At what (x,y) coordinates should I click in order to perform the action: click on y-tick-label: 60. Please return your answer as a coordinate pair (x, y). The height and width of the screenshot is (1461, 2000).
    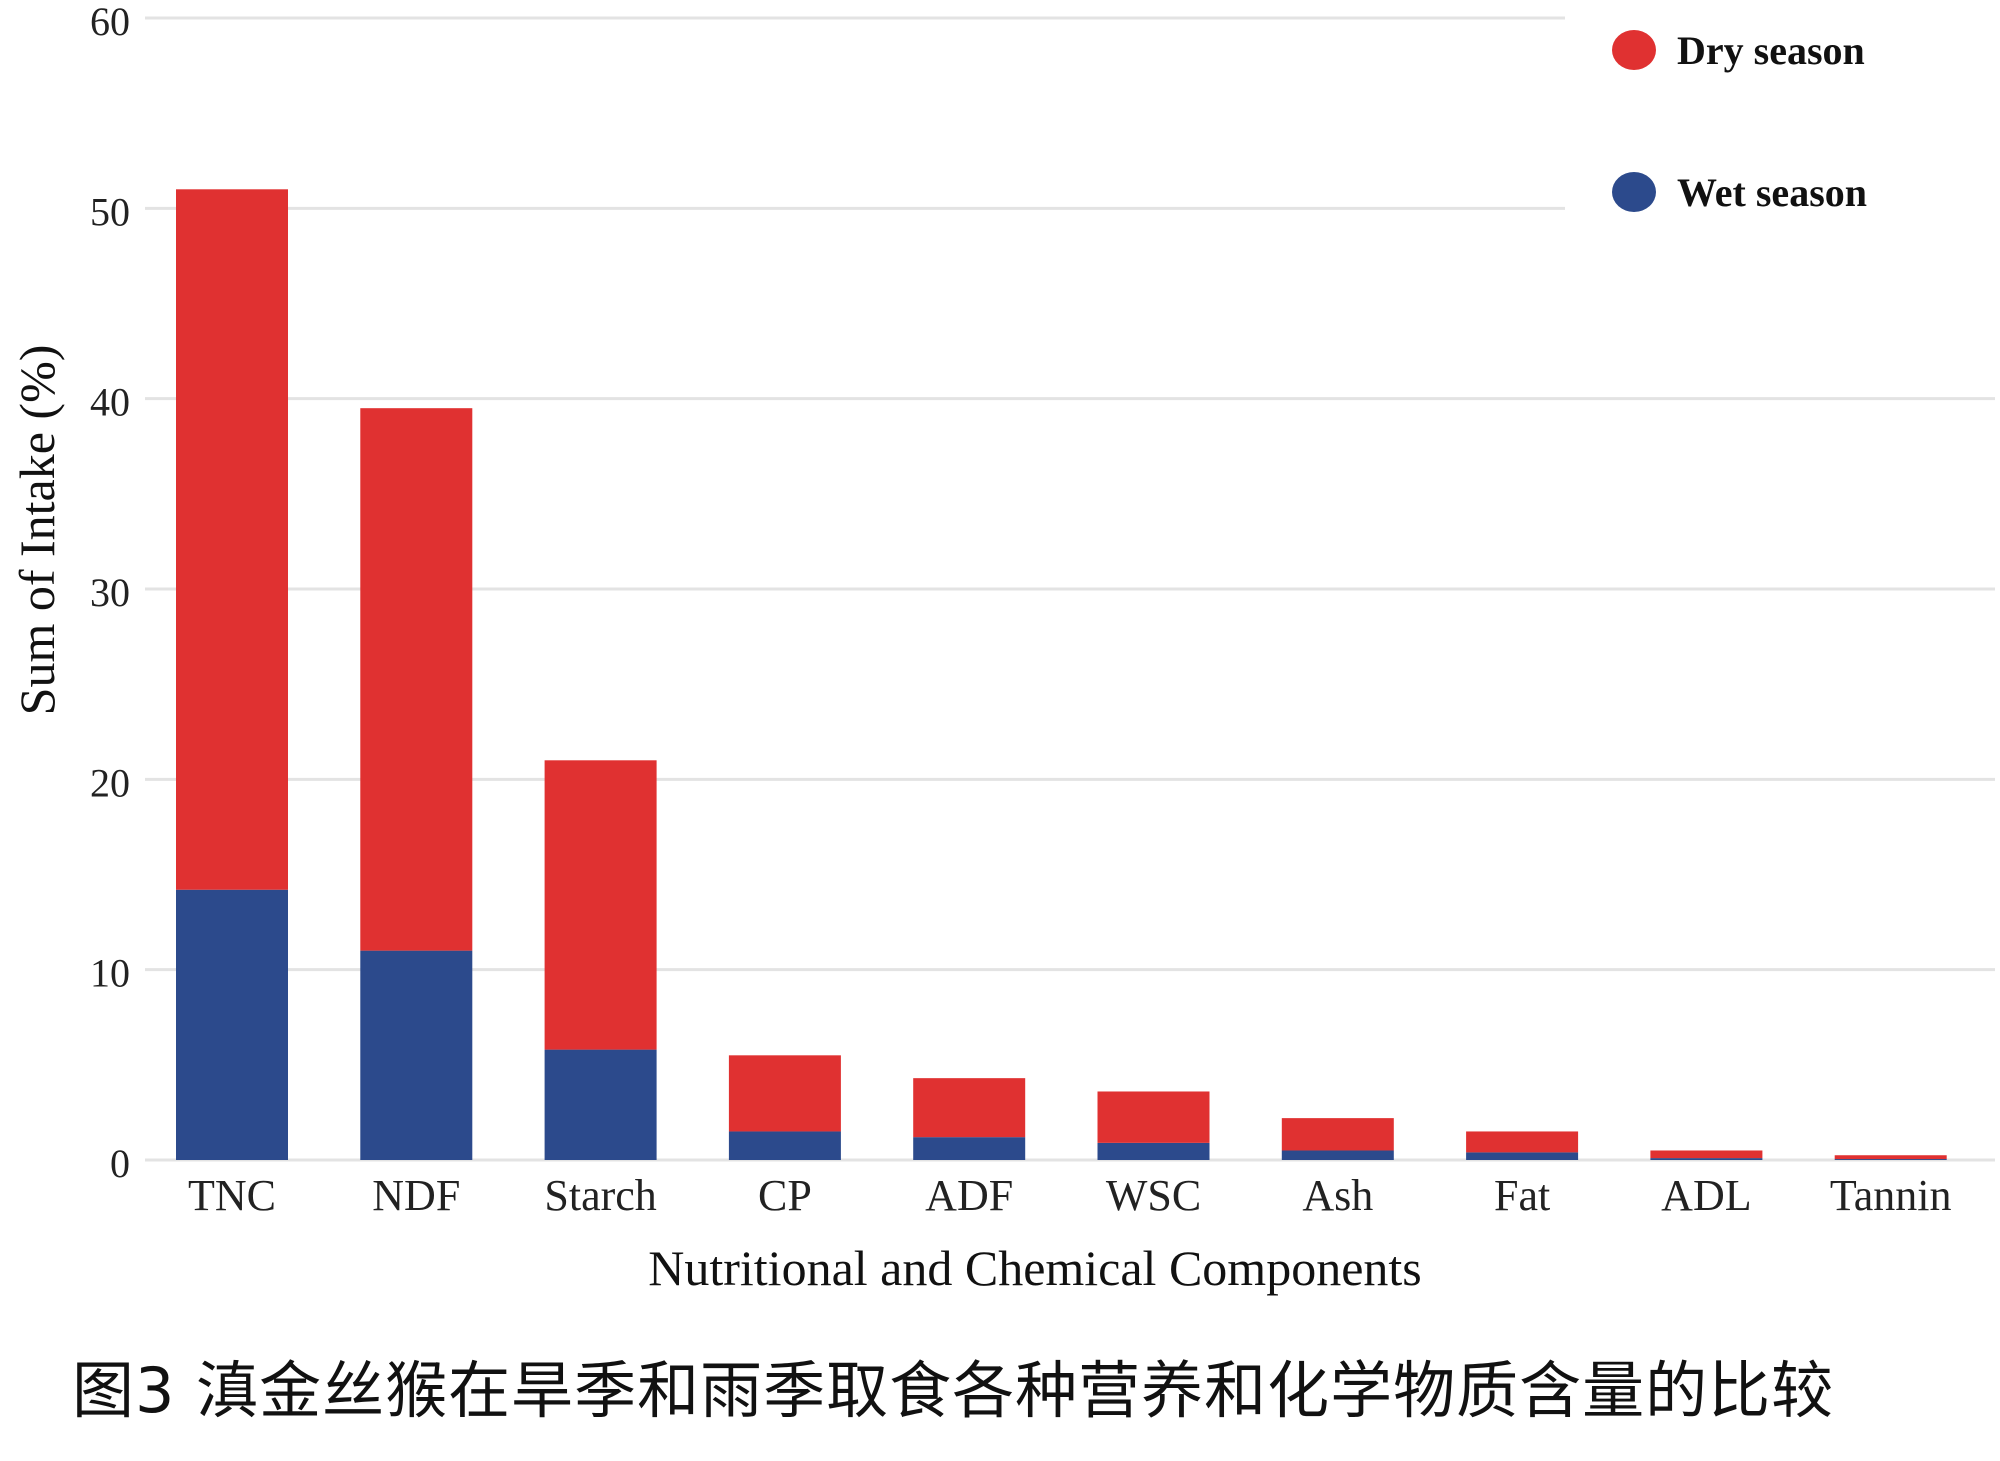
    Looking at the image, I should click on (110, 22).